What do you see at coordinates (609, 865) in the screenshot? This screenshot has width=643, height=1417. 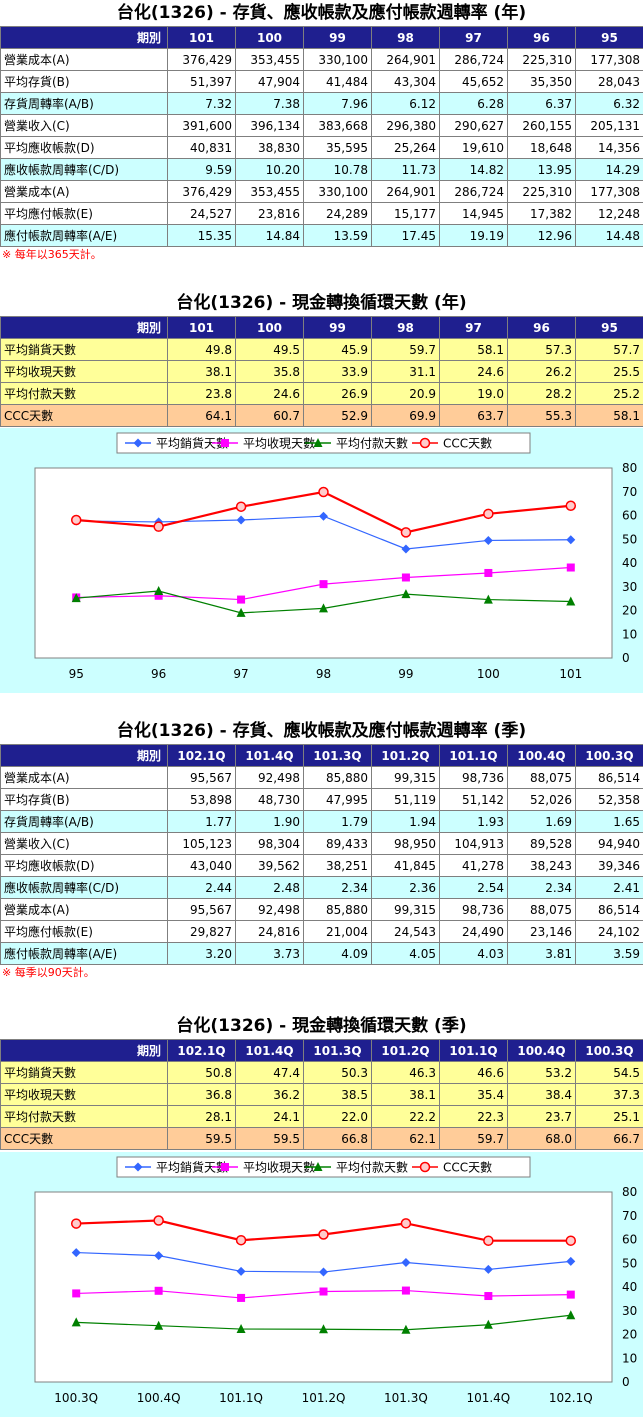 I see `table-cell: 39,346` at bounding box center [609, 865].